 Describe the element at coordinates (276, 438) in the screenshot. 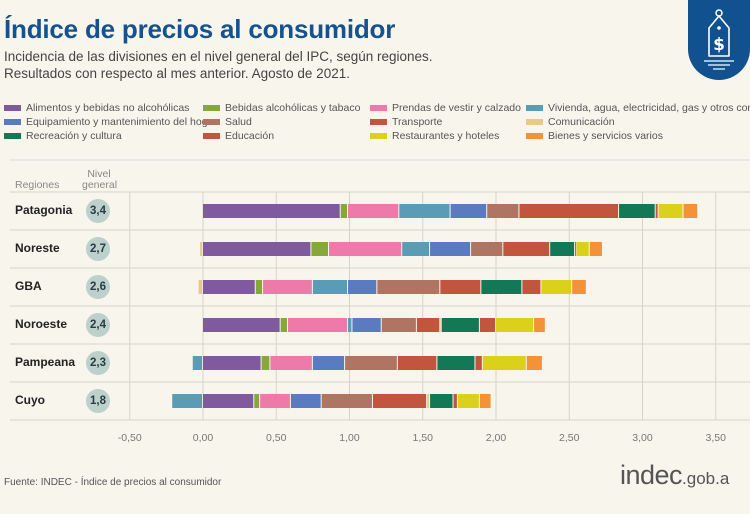

I see `x-tick-label: 0,50` at that location.